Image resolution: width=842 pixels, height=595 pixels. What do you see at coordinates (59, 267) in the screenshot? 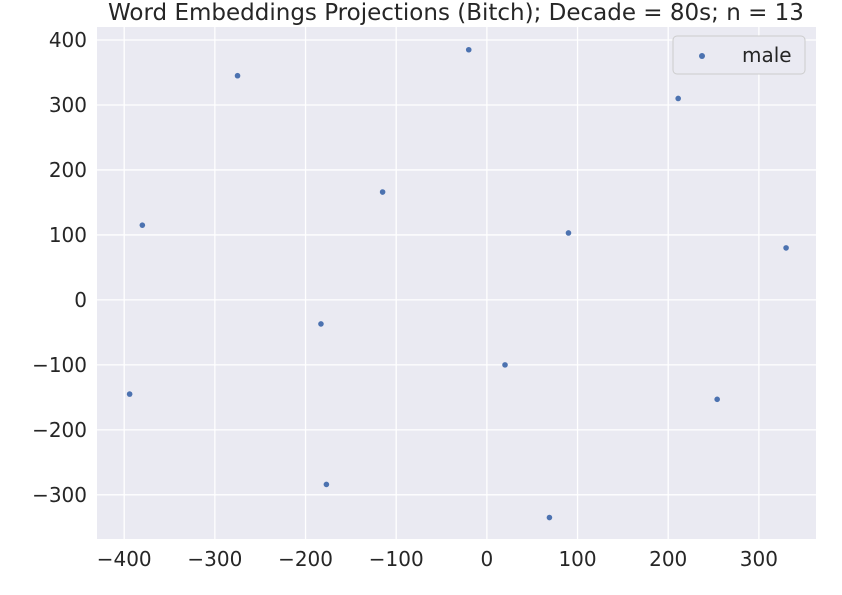
I see `y-axis-ticks: −300 −200 −100 0 100 200 300 400` at bounding box center [59, 267].